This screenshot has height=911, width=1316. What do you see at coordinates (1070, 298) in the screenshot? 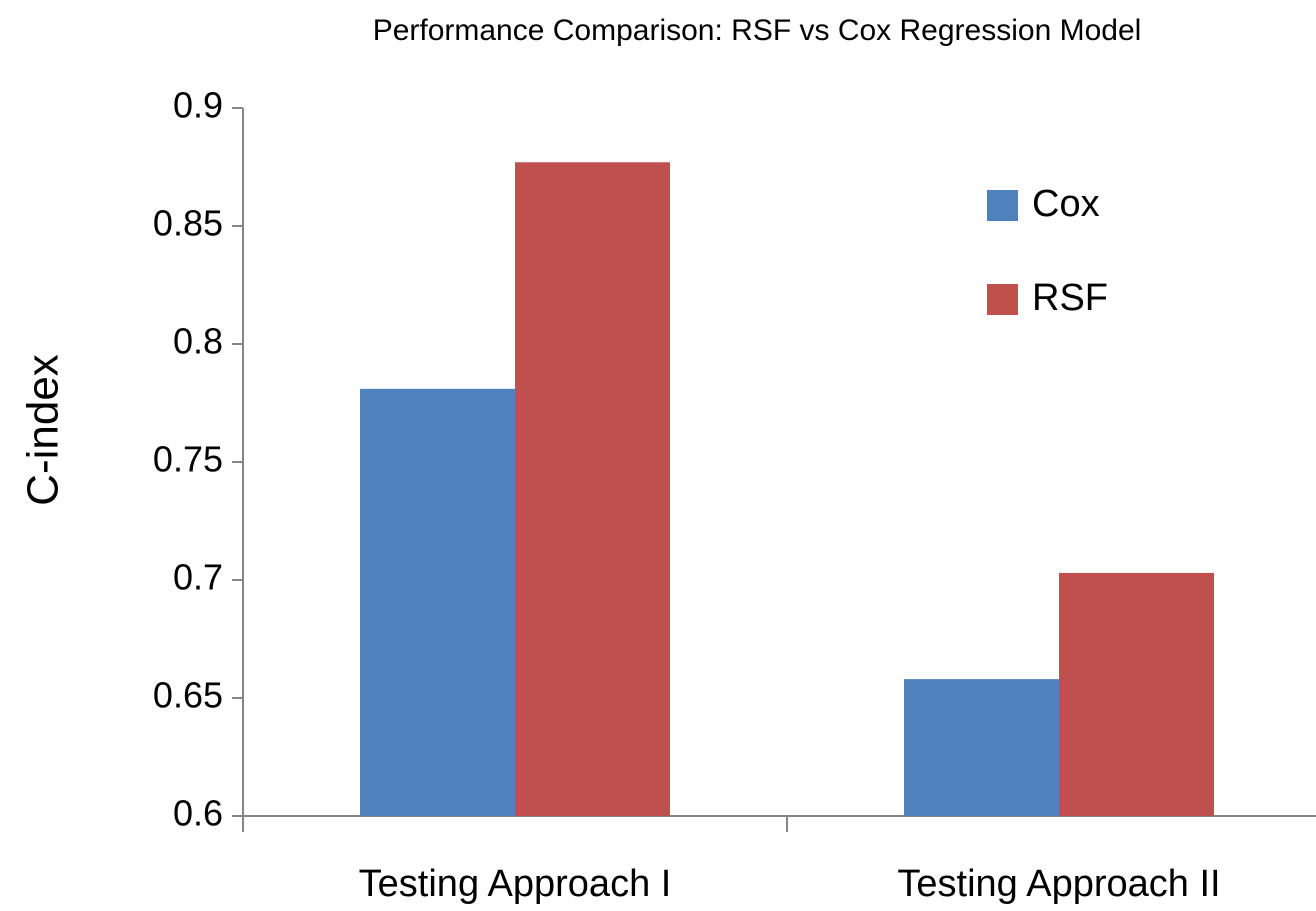
I see `legend-label: RSF` at bounding box center [1070, 298].